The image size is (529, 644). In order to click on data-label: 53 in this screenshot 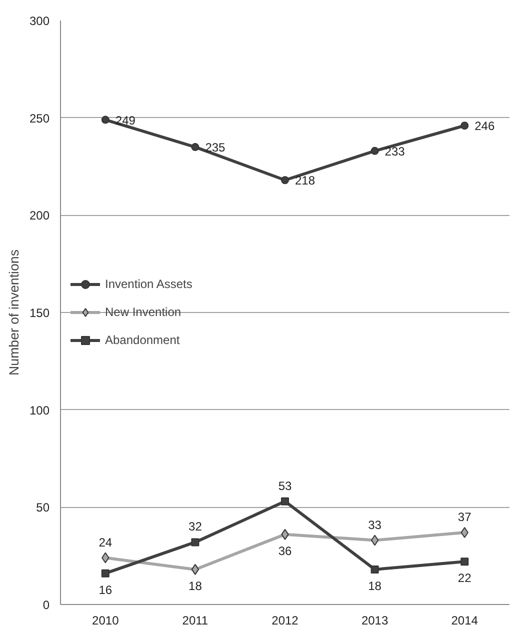, I will do `click(285, 485)`.